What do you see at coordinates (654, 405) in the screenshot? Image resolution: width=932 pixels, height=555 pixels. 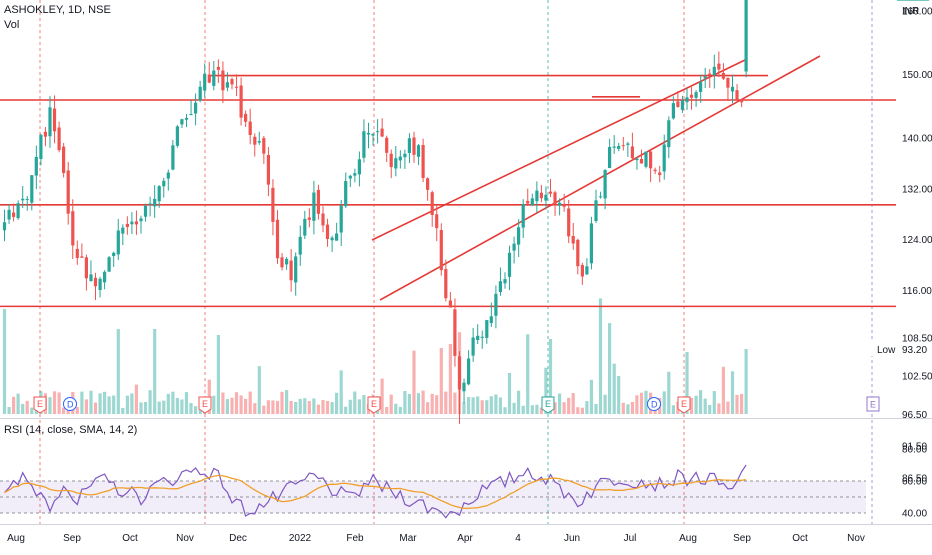 I see `dividend-marker-label: D` at bounding box center [654, 405].